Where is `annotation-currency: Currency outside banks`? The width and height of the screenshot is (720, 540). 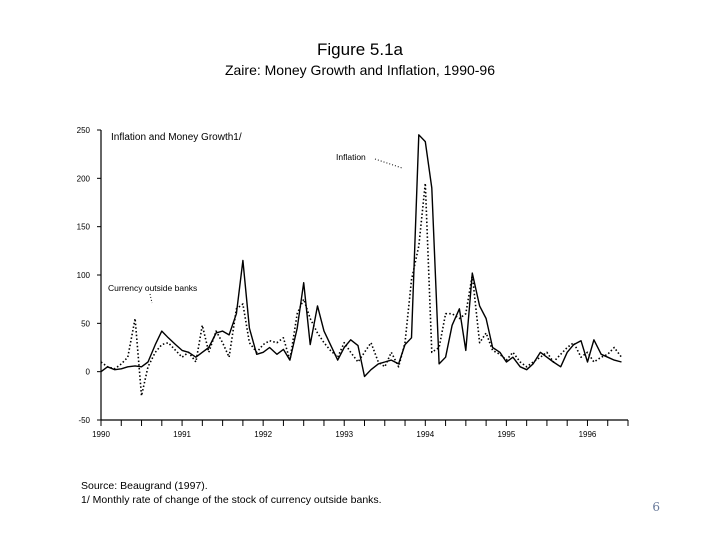
annotation-currency: Currency outside banks is located at coordinates (152, 288).